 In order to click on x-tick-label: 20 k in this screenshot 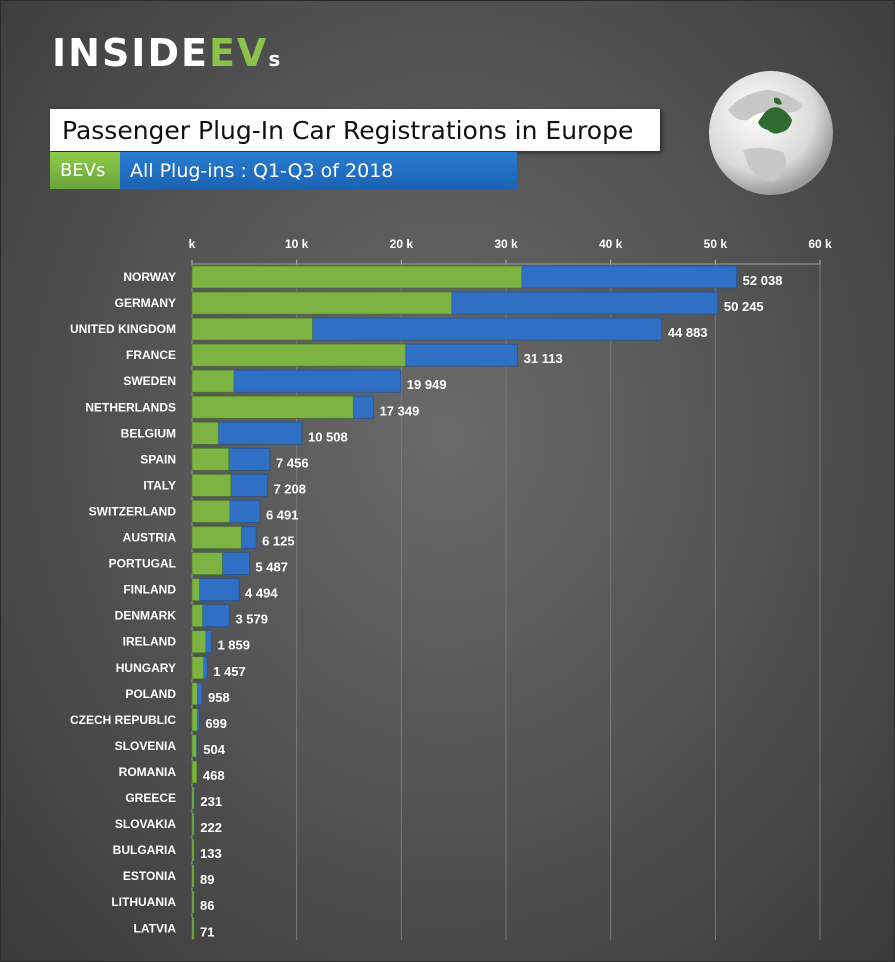, I will do `click(402, 244)`.